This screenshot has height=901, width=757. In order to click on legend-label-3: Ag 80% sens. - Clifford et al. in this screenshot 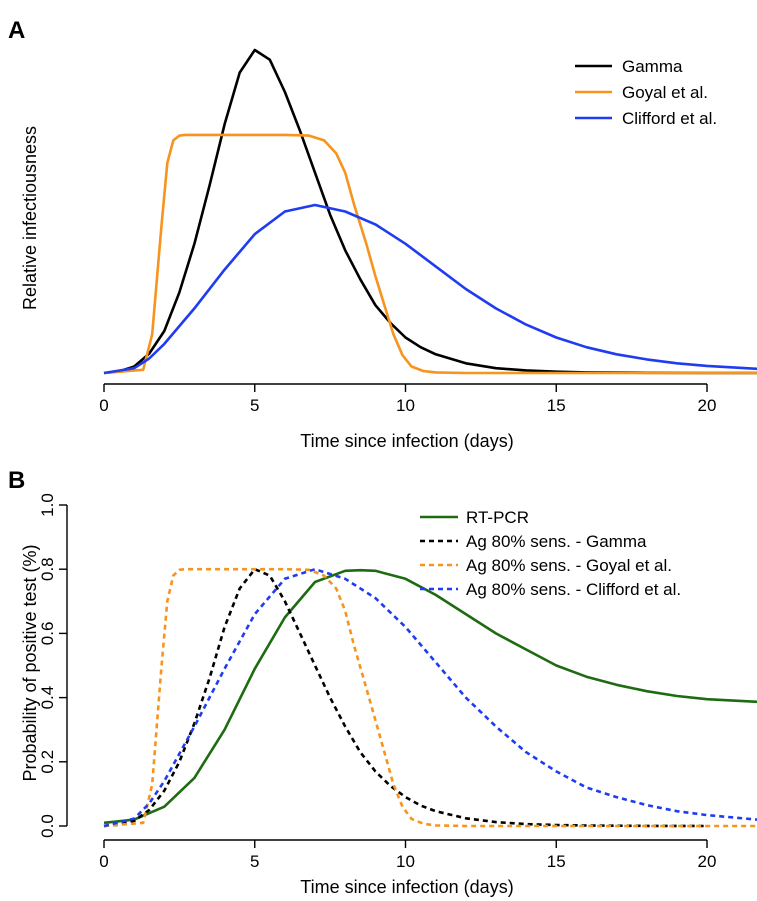, I will do `click(573, 589)`.